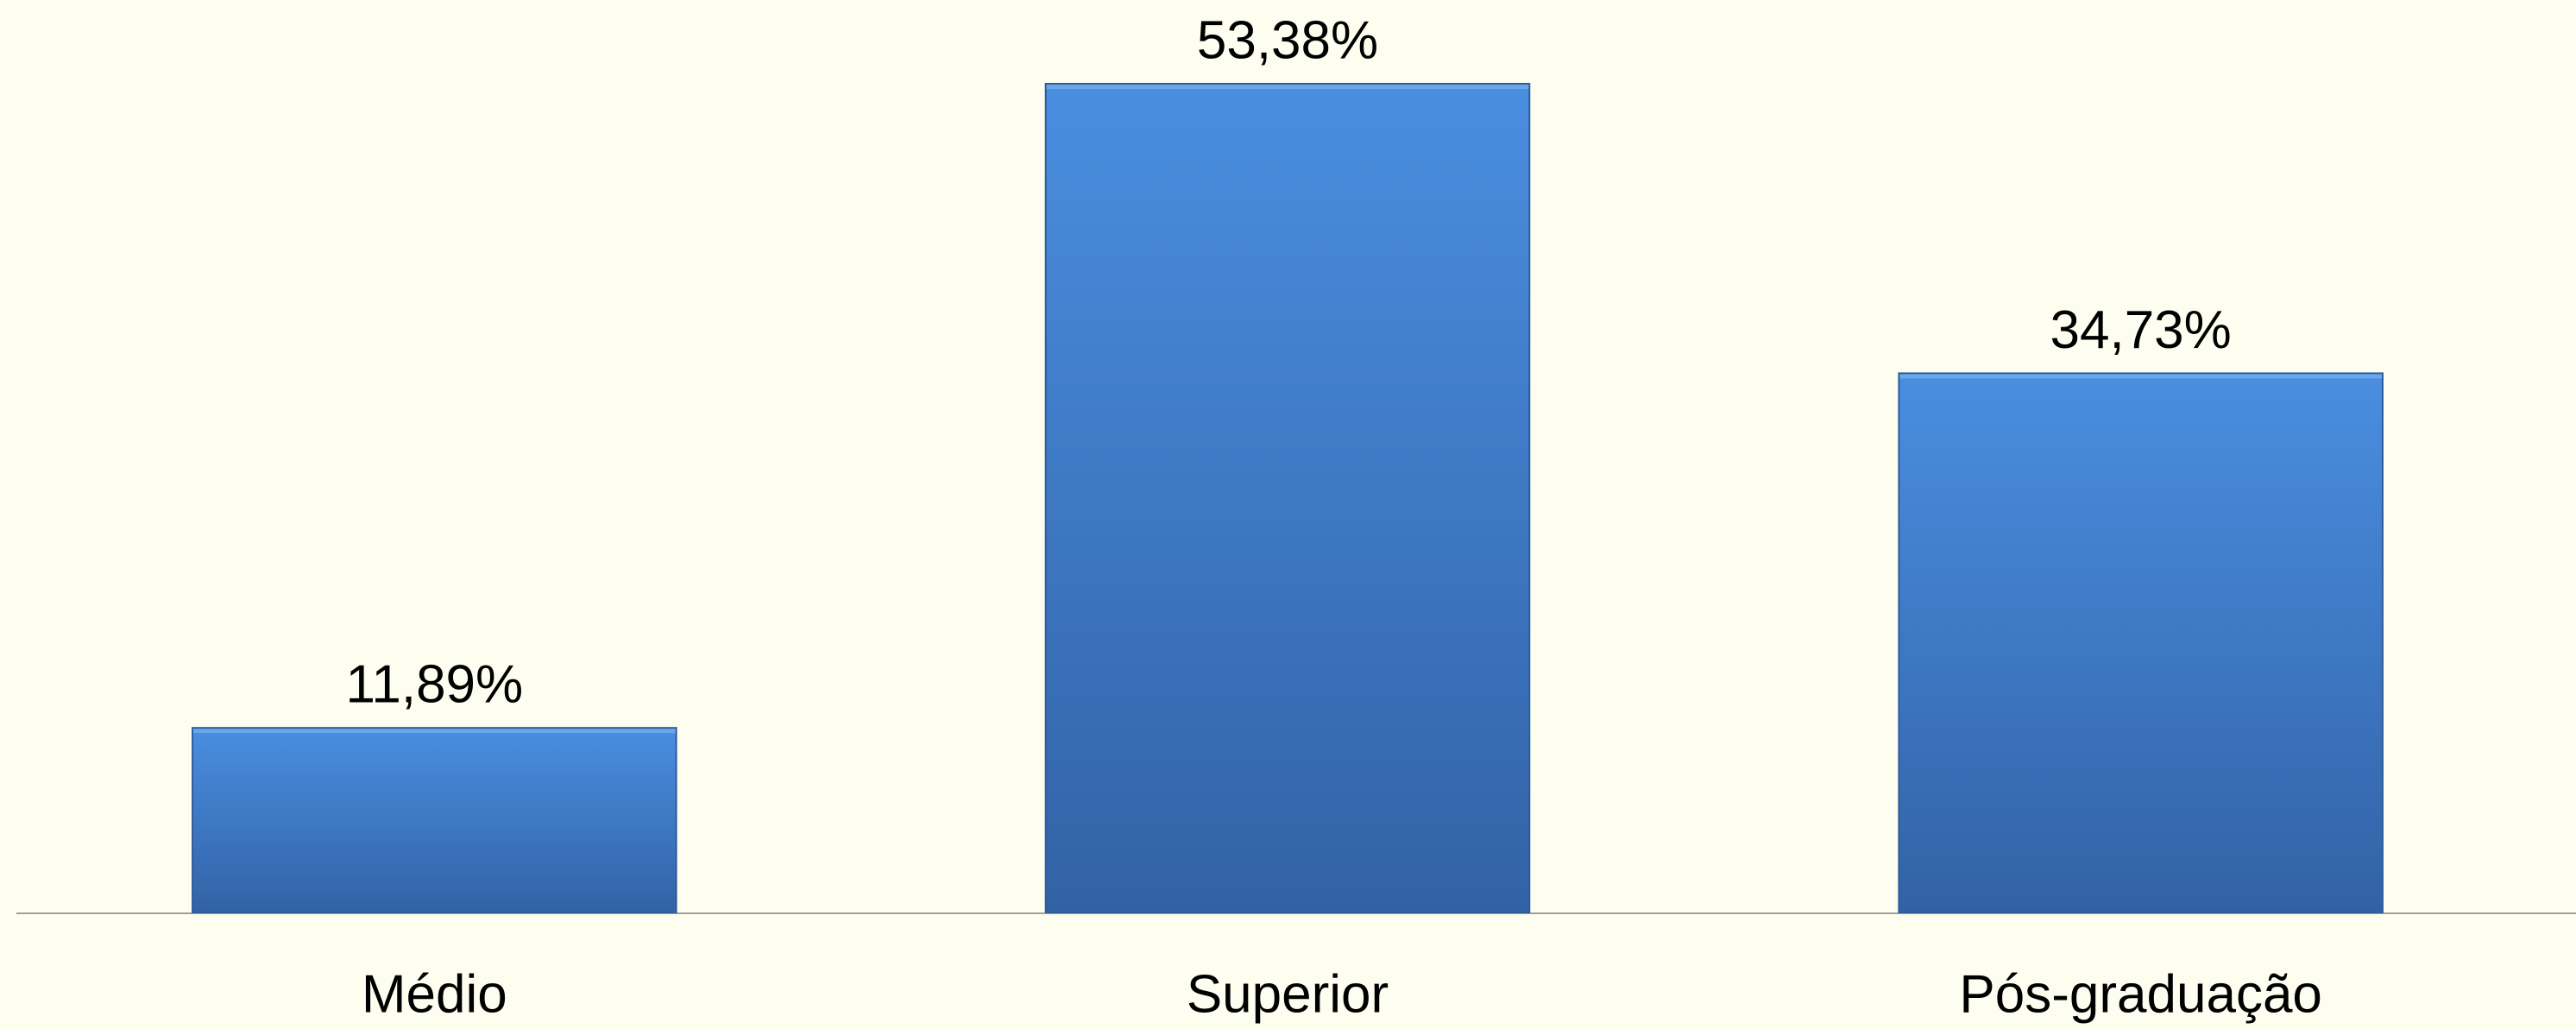  I want to click on value-label: 11,89%, so click(434, 685).